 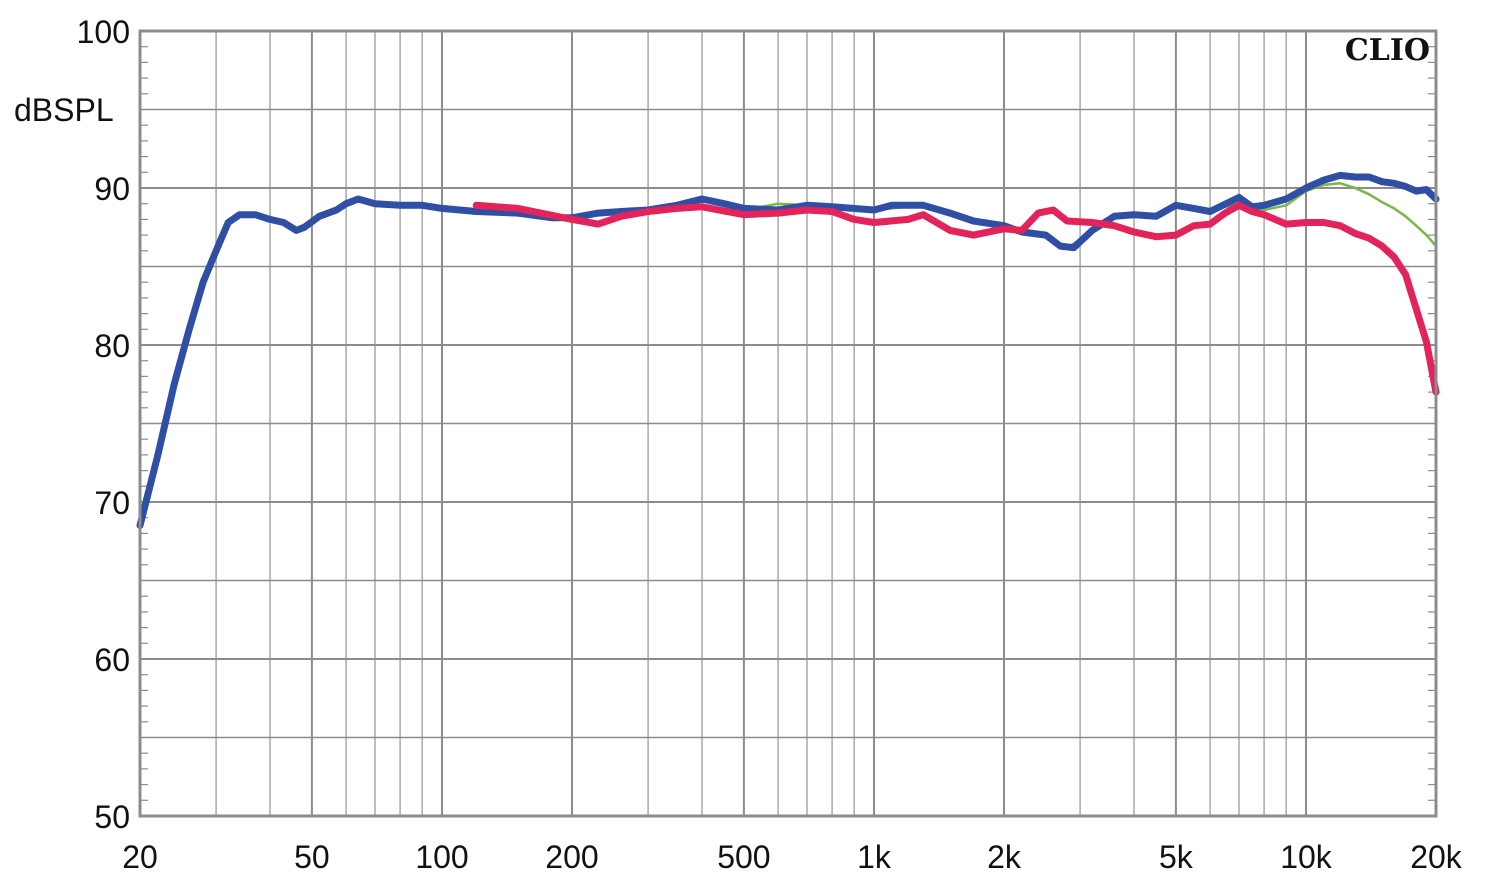 What do you see at coordinates (441, 857) in the screenshot?
I see `x-tick-label: 100` at bounding box center [441, 857].